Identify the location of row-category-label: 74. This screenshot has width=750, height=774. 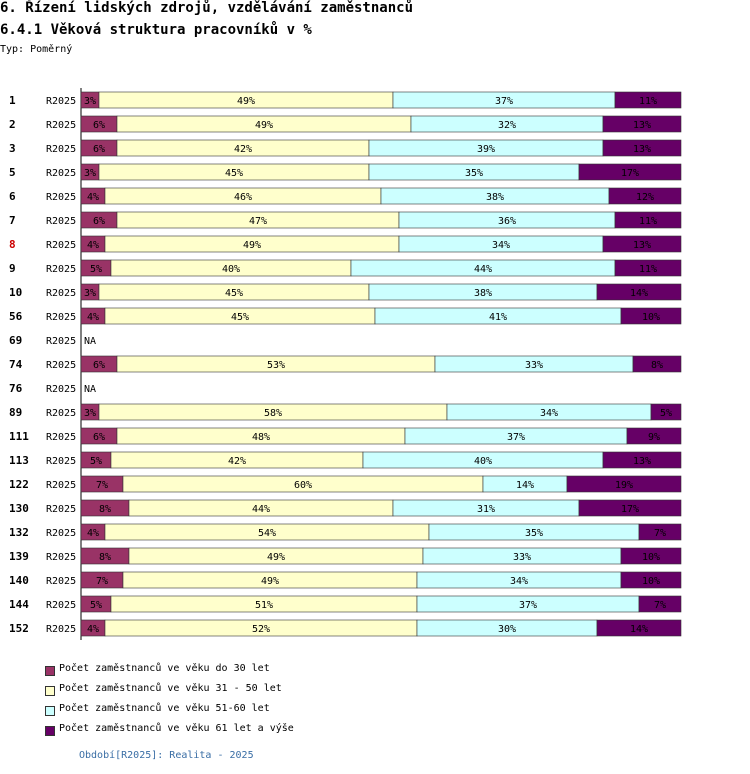
(16, 364).